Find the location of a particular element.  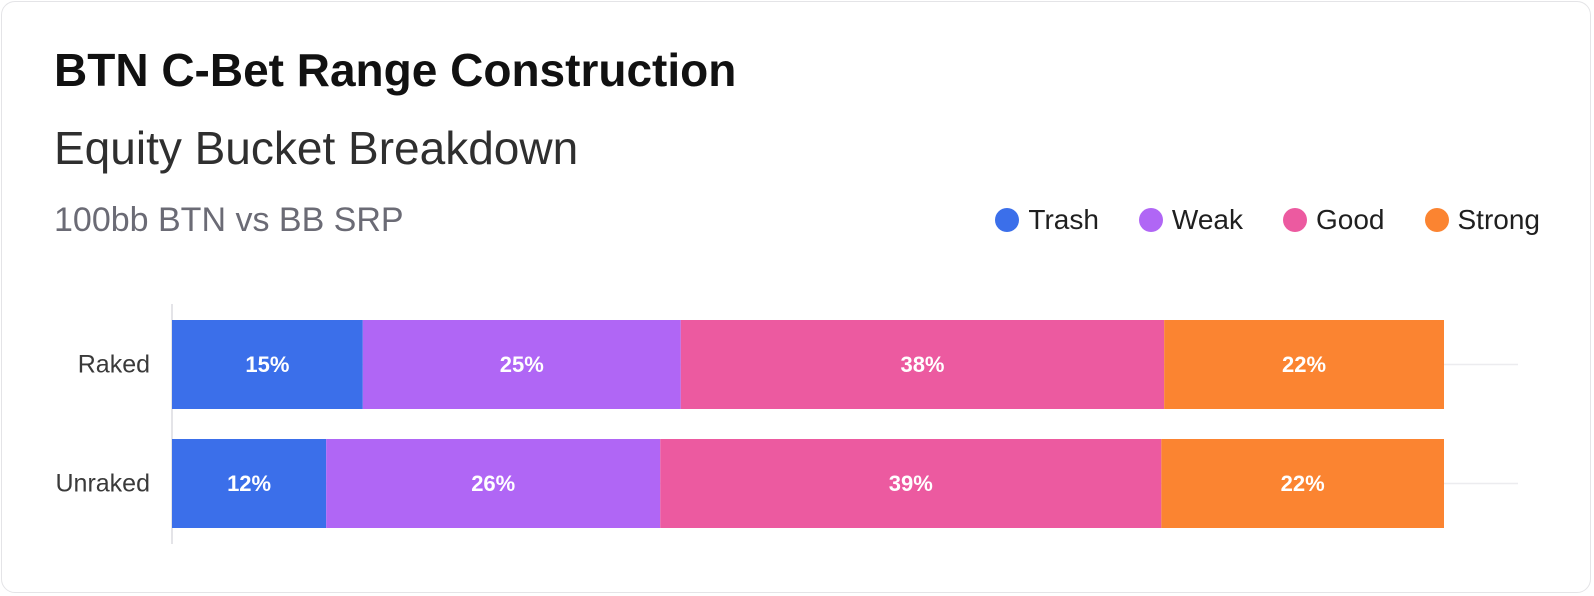

chart-subtitle: Equity Bucket Breakdown is located at coordinates (316, 148).